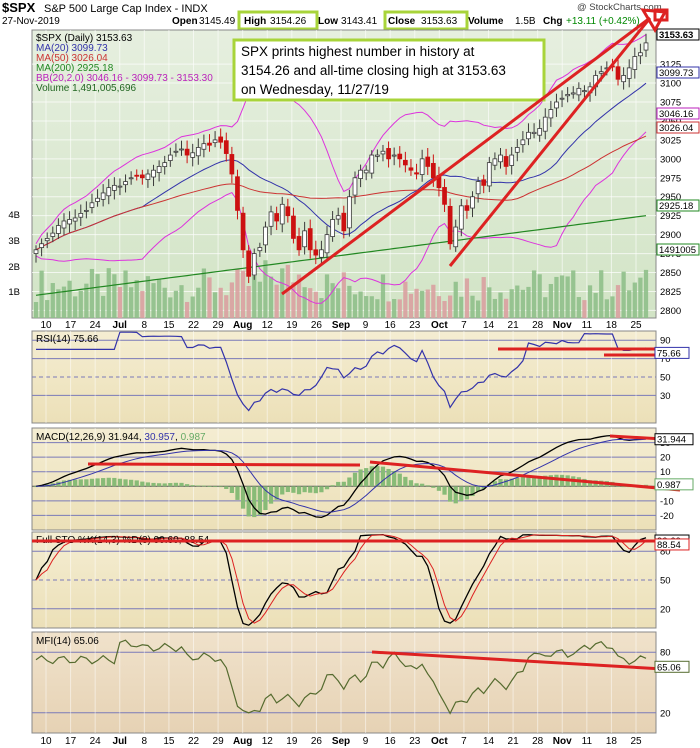 The width and height of the screenshot is (700, 748). What do you see at coordinates (341, 476) in the screenshot?
I see `macd-line` at bounding box center [341, 476].